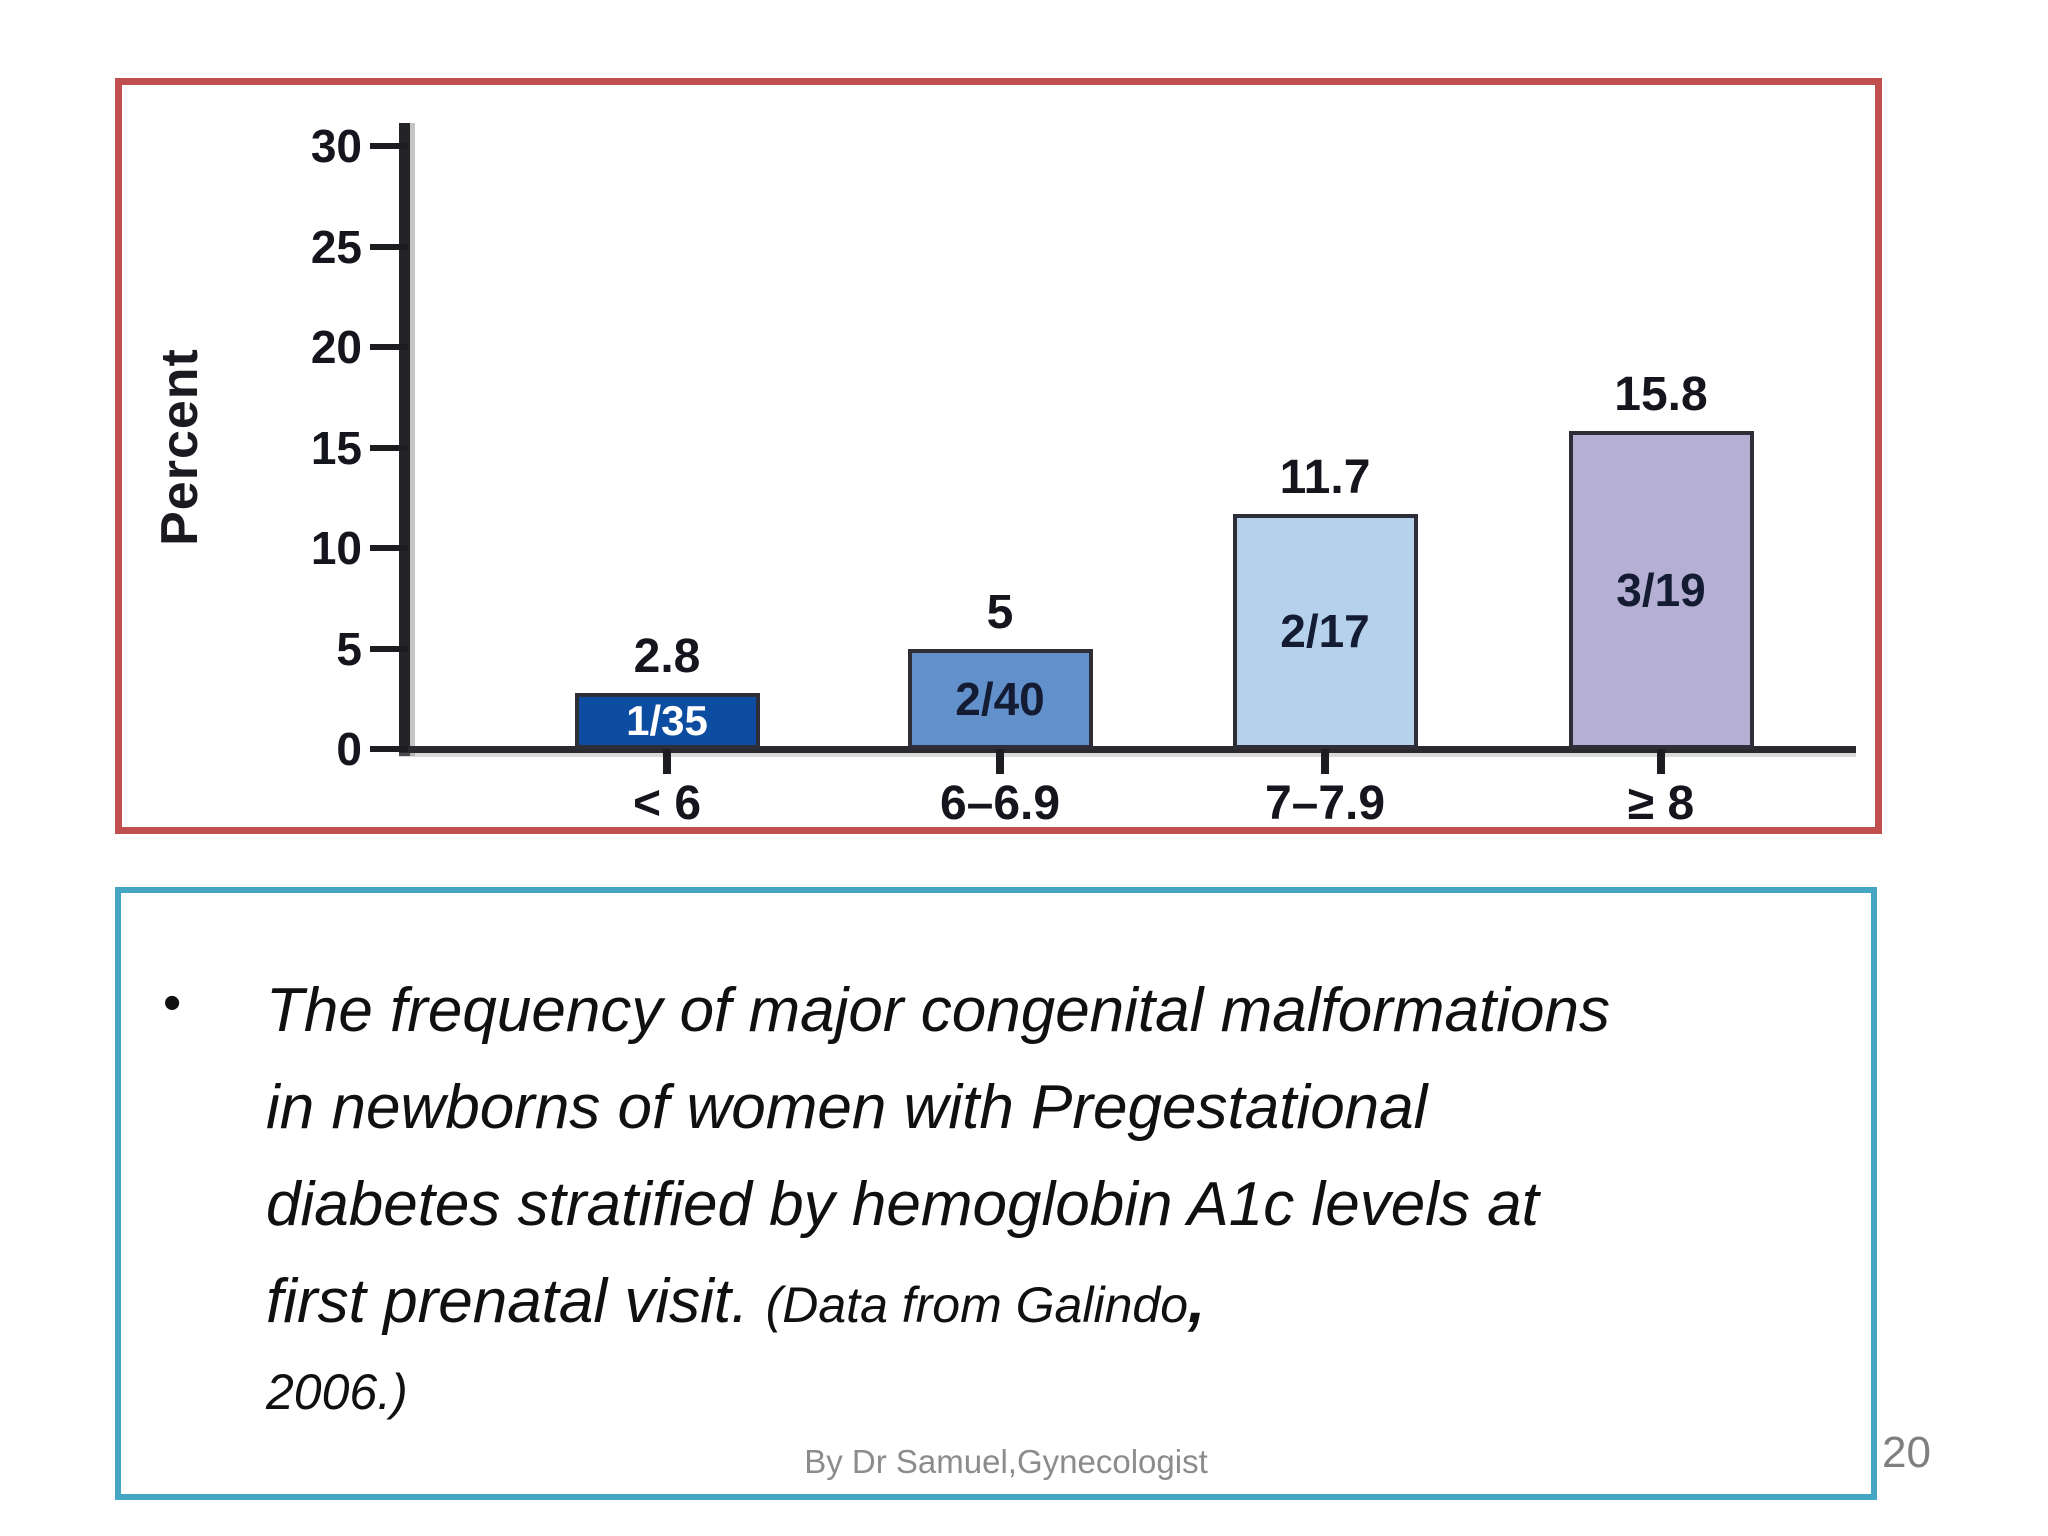 Image resolution: width=2048 pixels, height=1536 pixels. Describe the element at coordinates (1127, 749) in the screenshot. I see `x-axis-line` at that location.